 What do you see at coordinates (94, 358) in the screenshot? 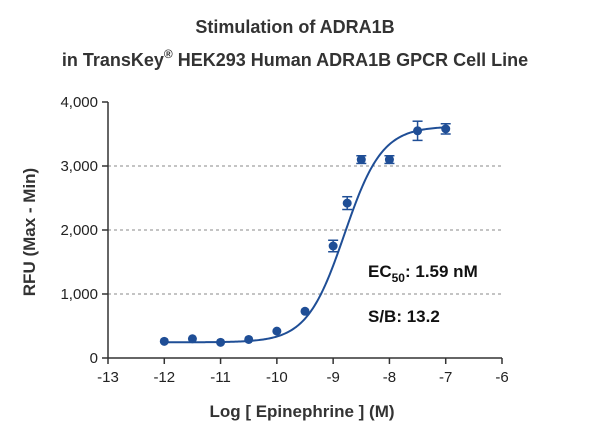
I see `y-tick-label: 0` at bounding box center [94, 358].